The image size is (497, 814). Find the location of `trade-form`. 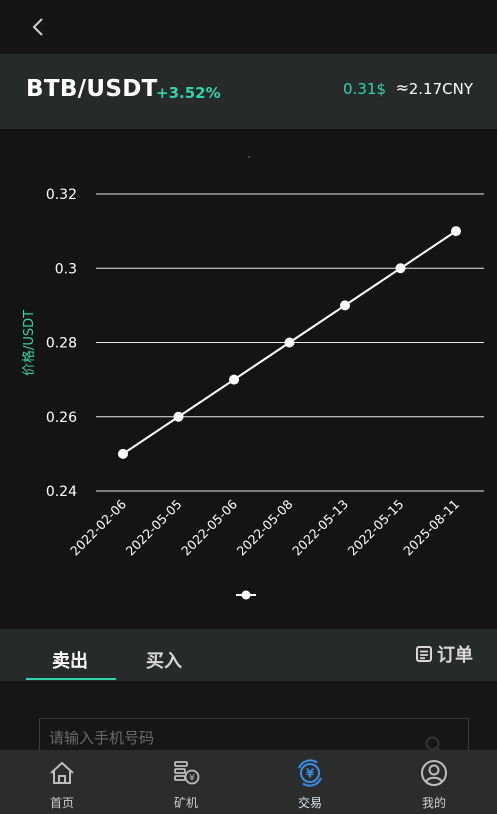

trade-form is located at coordinates (248, 719).